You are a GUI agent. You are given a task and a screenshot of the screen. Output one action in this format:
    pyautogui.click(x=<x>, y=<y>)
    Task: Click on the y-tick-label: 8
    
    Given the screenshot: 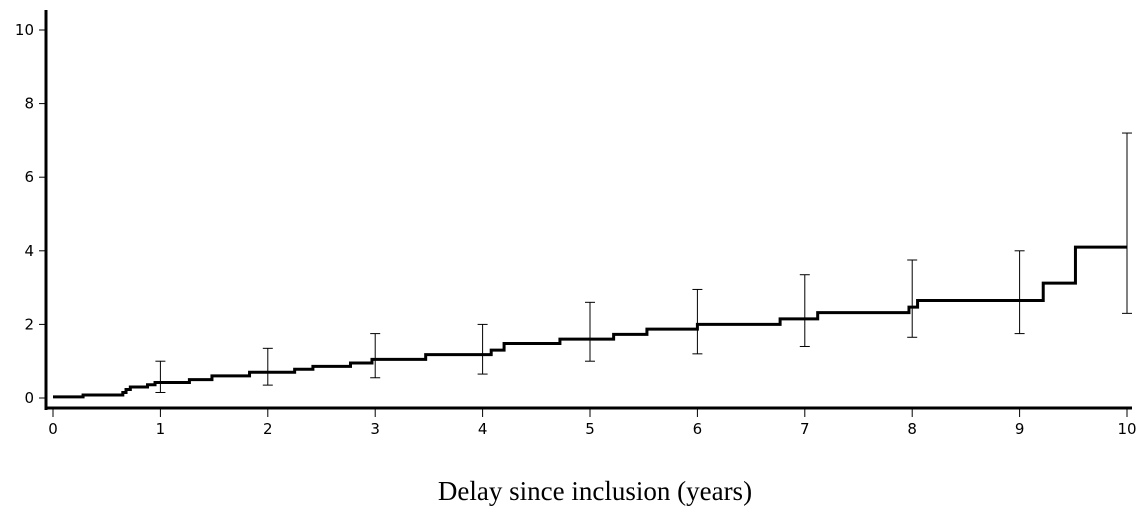 What is the action you would take?
    pyautogui.click(x=29, y=104)
    